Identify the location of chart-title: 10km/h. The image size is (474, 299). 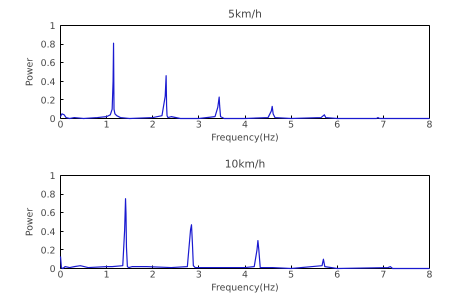
(245, 164).